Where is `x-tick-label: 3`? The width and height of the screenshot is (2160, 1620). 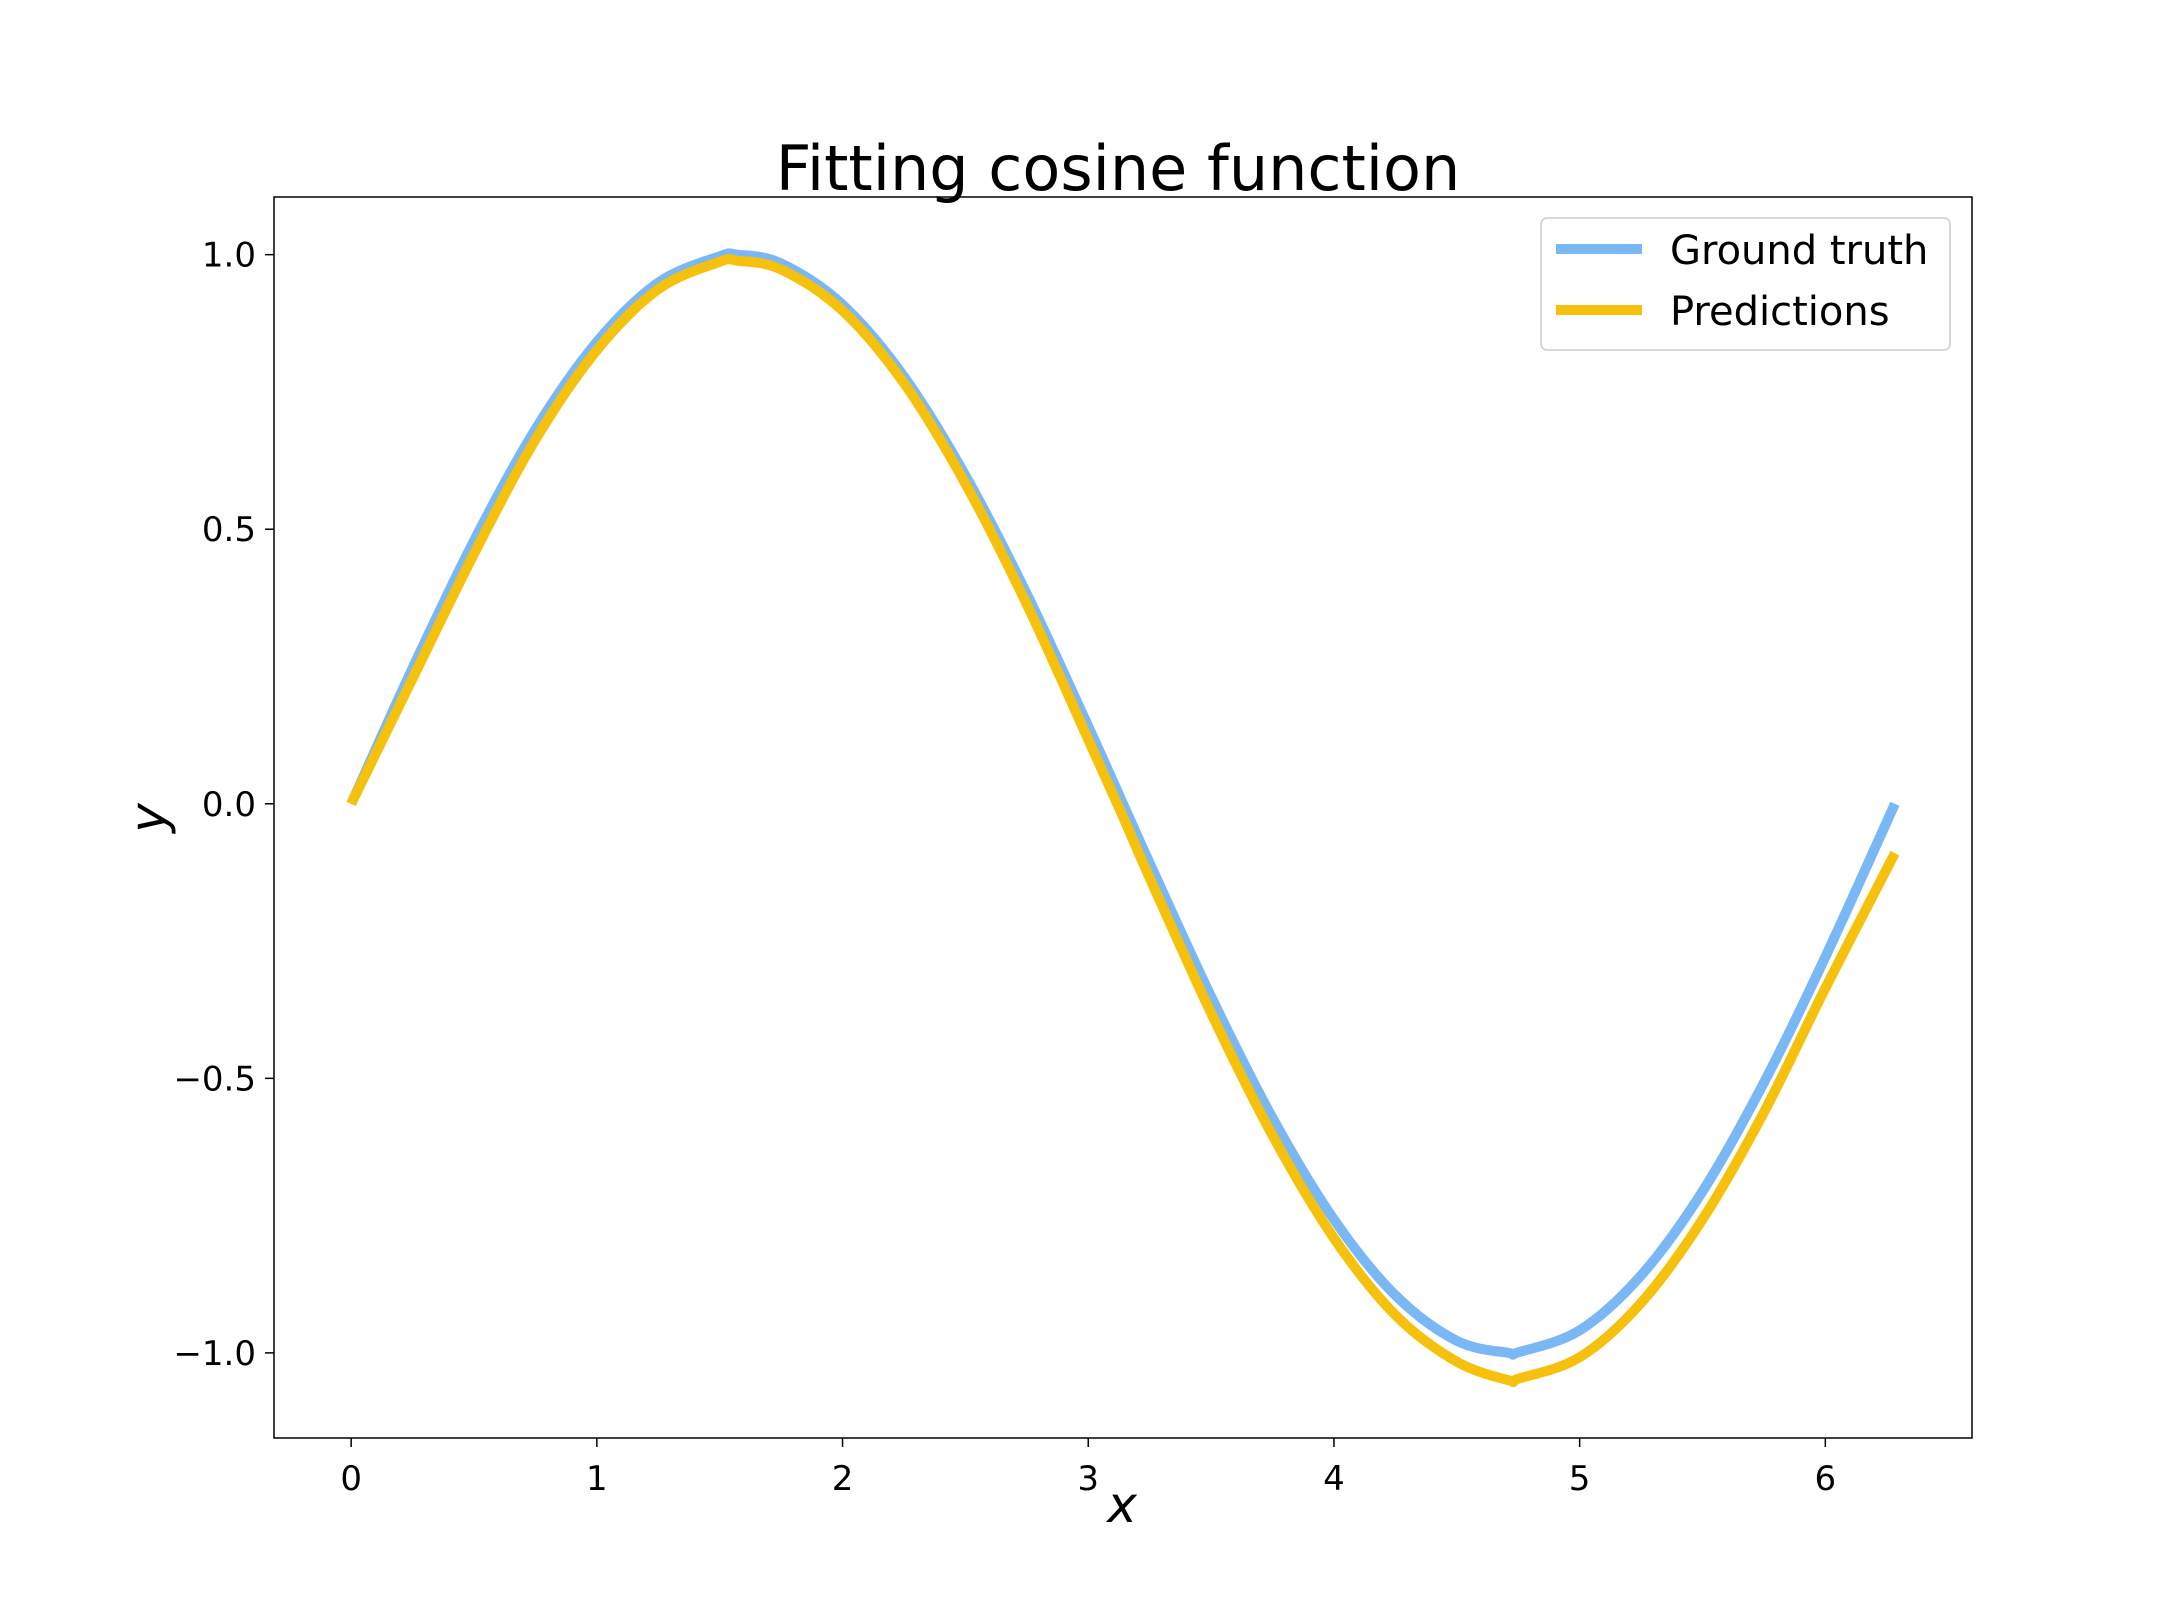
x-tick-label: 3 is located at coordinates (1088, 1479).